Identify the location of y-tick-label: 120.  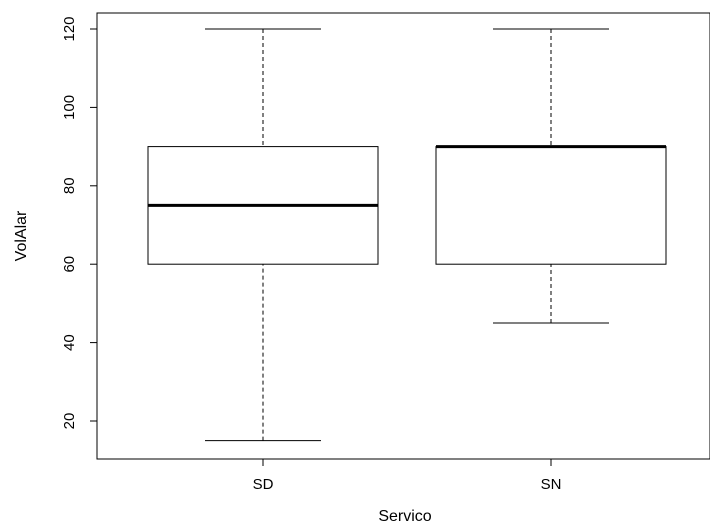
(69, 28).